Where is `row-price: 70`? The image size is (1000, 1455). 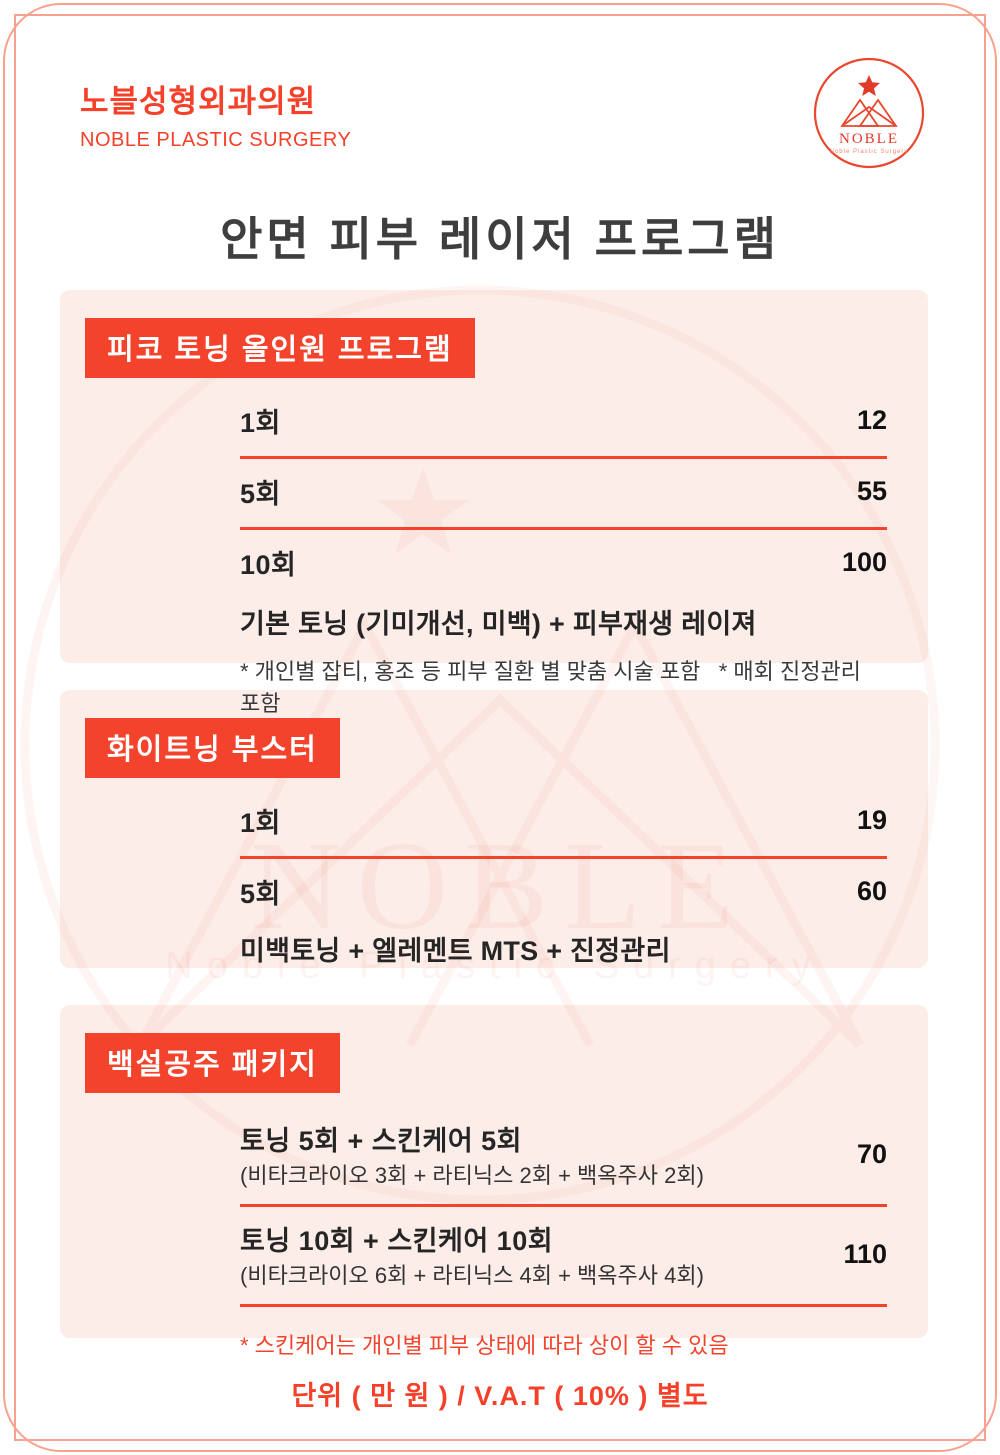 row-price: 70 is located at coordinates (871, 1154).